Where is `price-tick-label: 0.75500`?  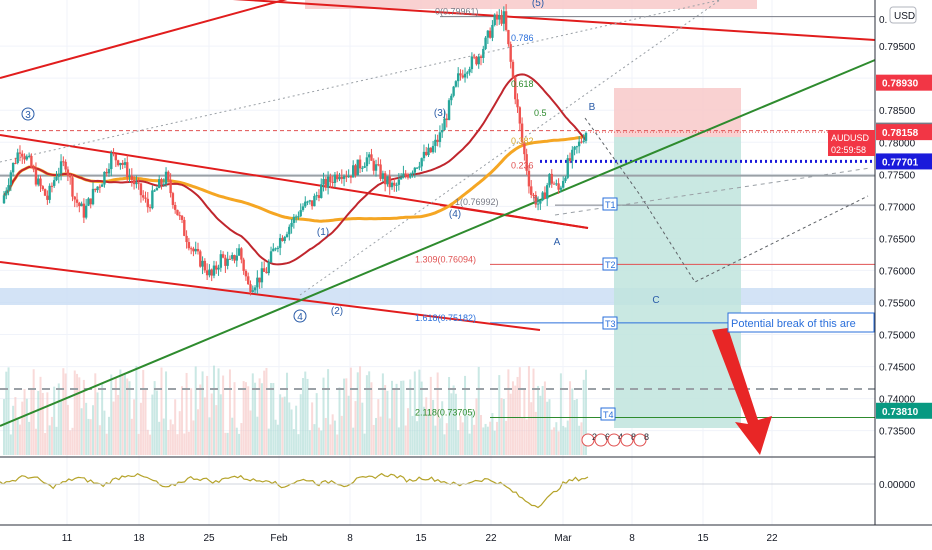 price-tick-label: 0.75500 is located at coordinates (897, 303).